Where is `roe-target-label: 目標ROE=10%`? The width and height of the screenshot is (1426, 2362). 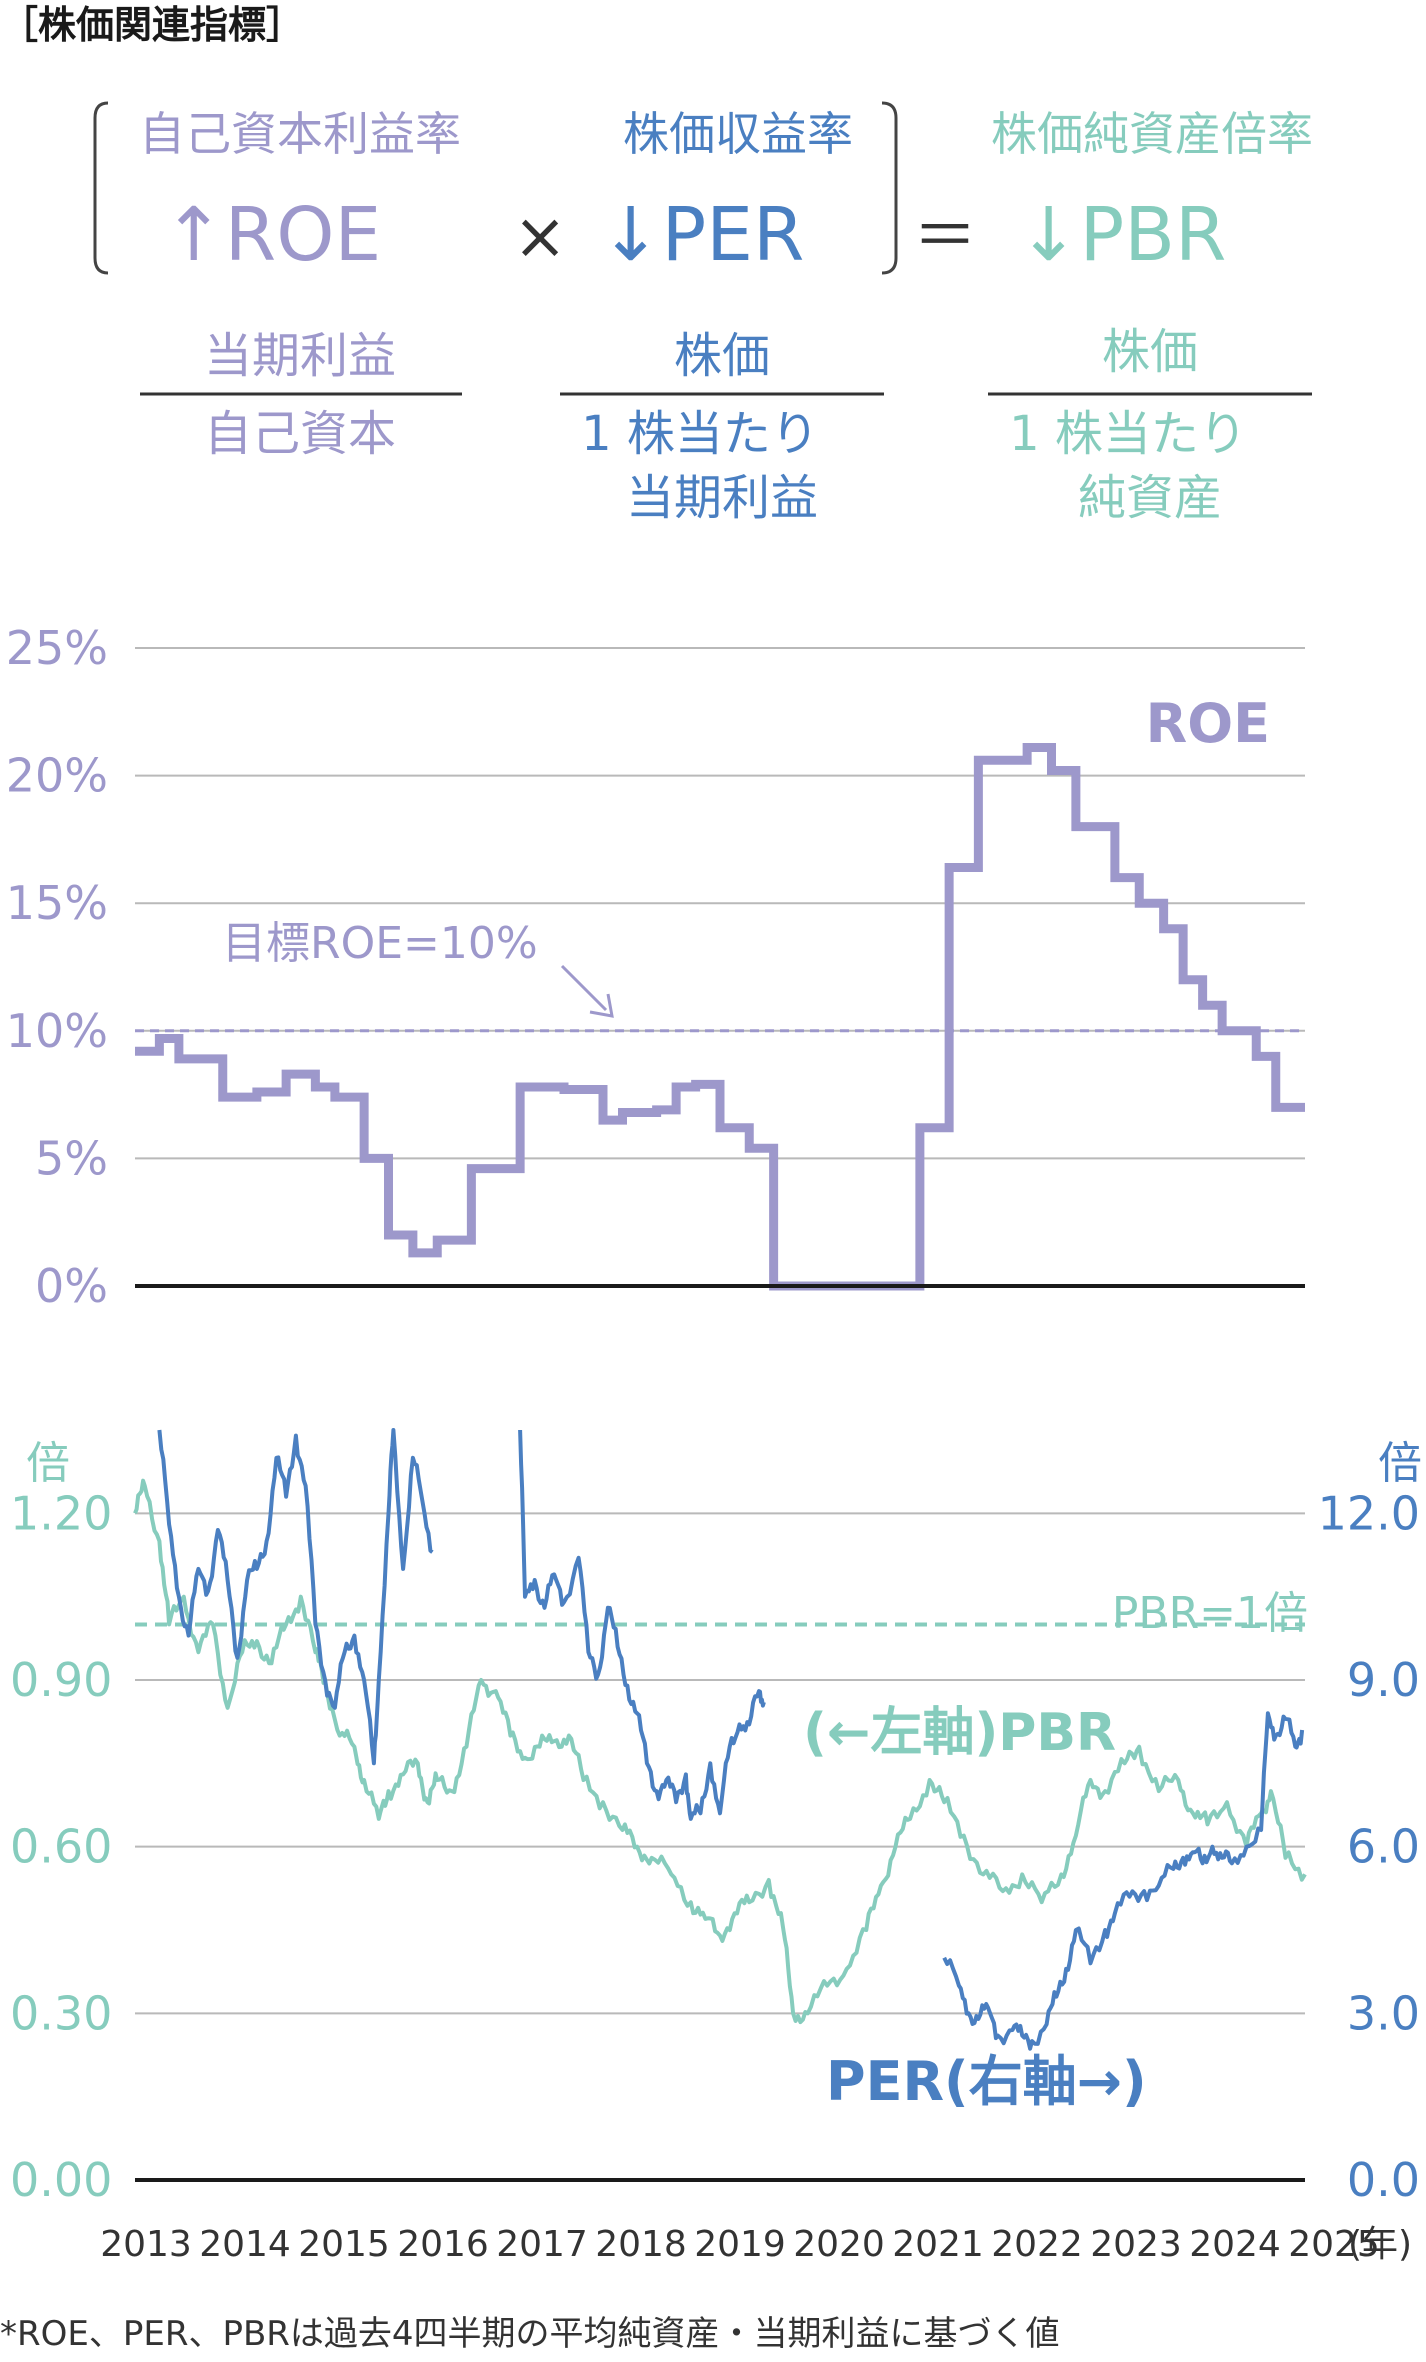 roe-target-label: 目標ROE=10% is located at coordinates (380, 943).